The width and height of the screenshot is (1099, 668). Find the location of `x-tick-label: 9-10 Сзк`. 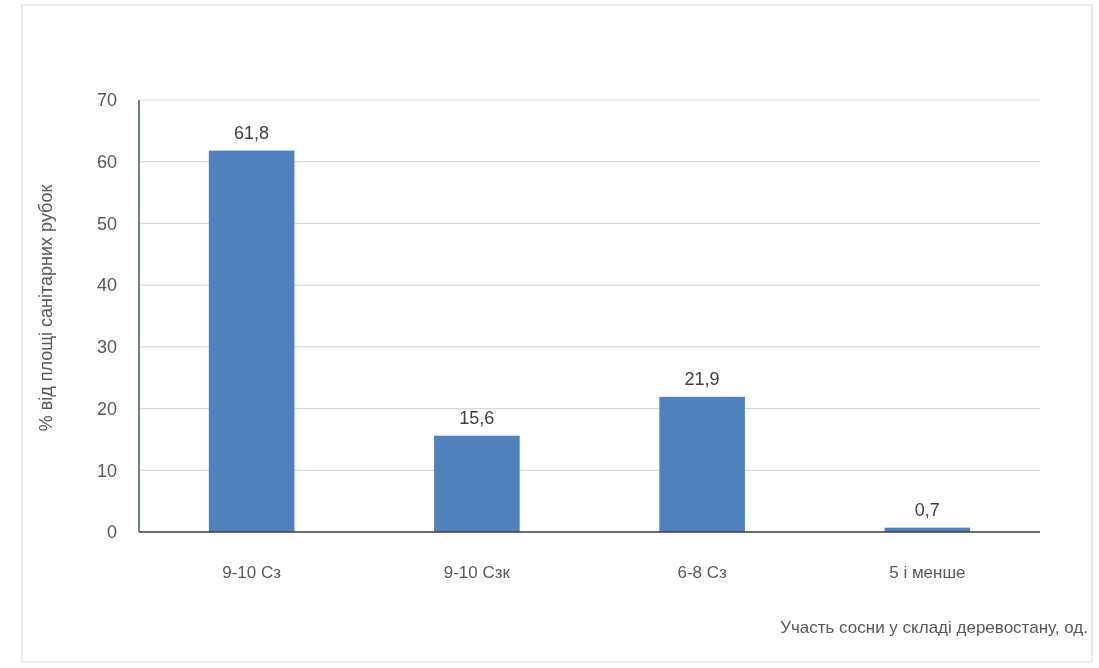

x-tick-label: 9-10 Сзк is located at coordinates (477, 572).